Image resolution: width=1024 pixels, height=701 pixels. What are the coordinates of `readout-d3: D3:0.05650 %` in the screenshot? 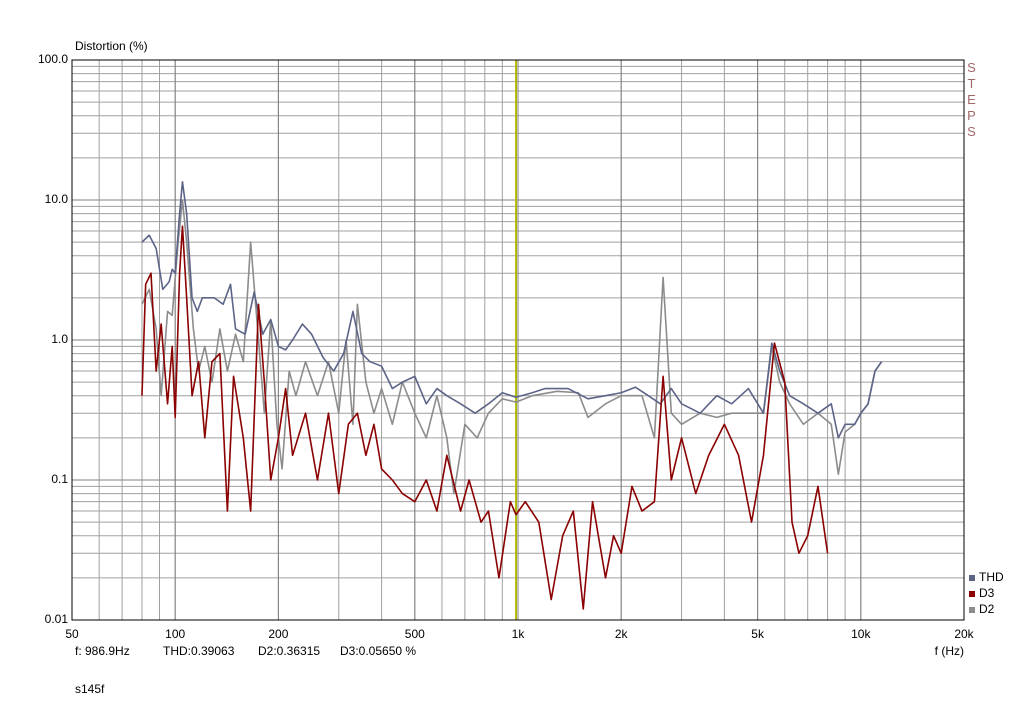 It's located at (378, 651).